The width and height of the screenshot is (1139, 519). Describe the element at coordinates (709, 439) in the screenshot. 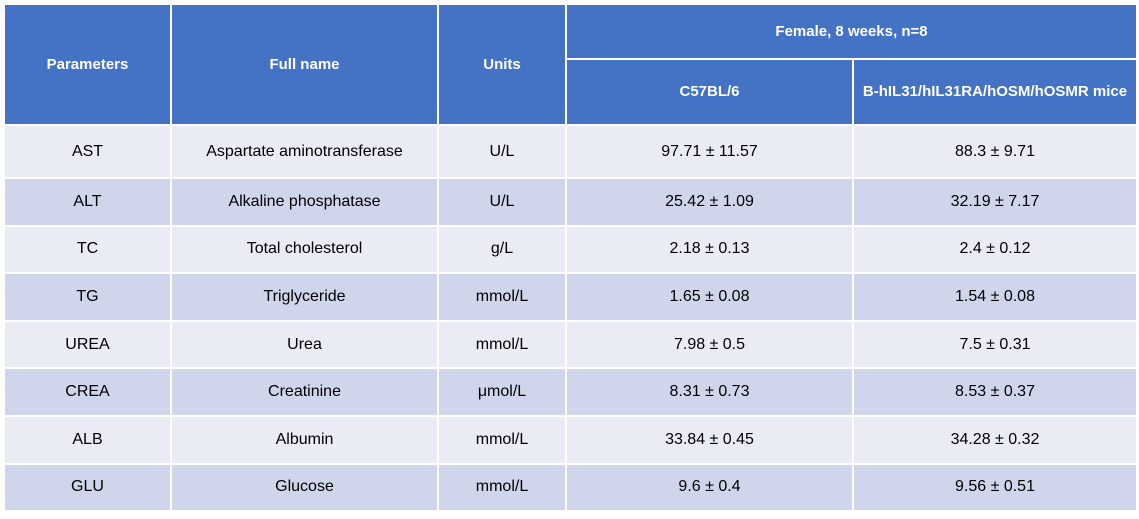

I see `cell-c57bl6-value: 33.84 ± 0.45` at that location.